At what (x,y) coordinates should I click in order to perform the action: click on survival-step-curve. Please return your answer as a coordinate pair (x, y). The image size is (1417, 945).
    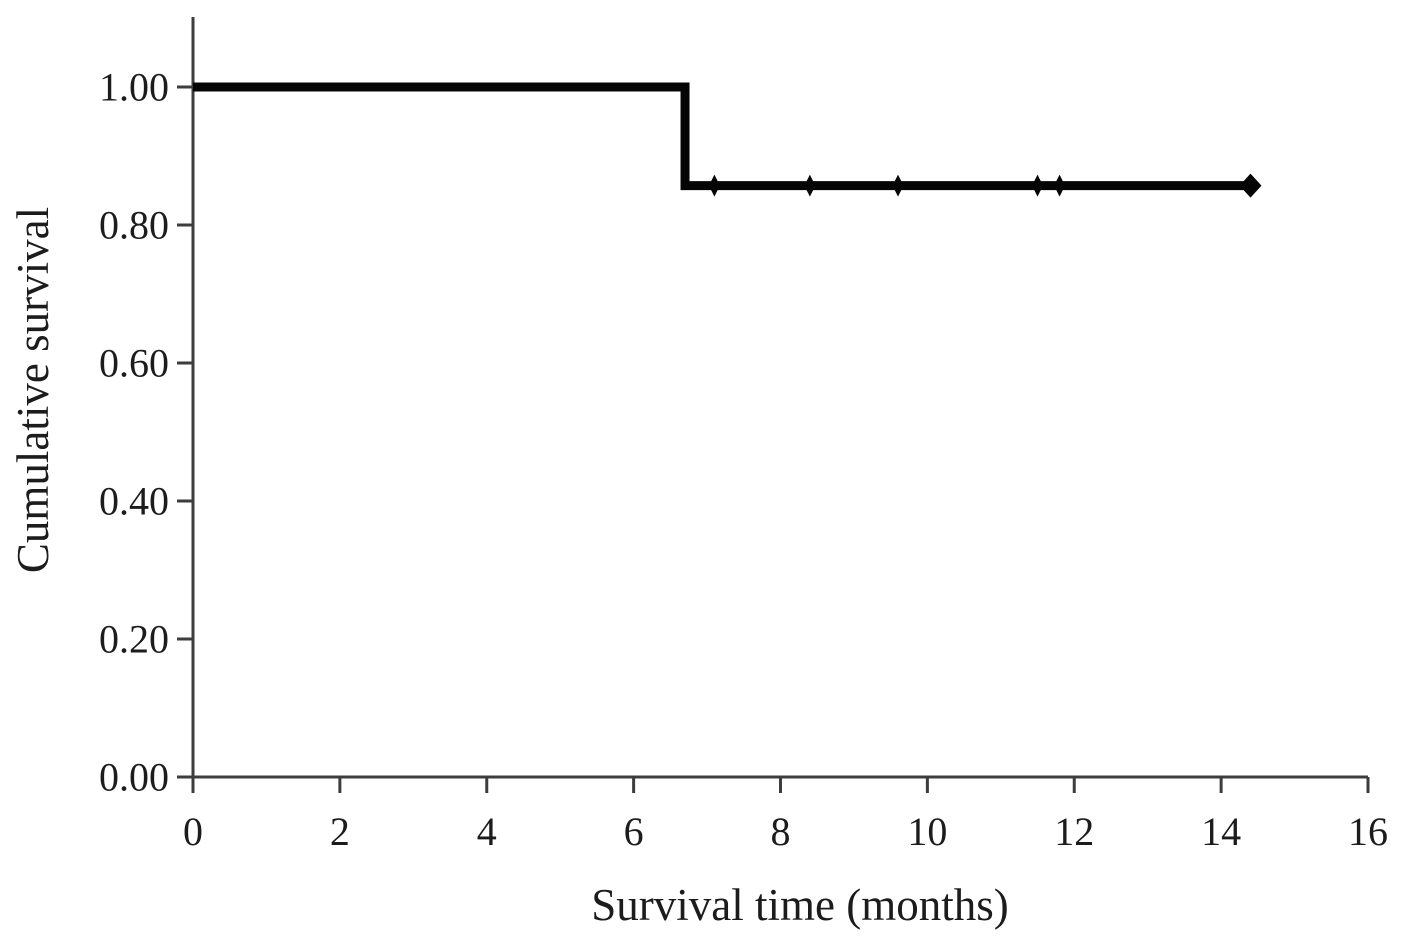
    Looking at the image, I should click on (722, 136).